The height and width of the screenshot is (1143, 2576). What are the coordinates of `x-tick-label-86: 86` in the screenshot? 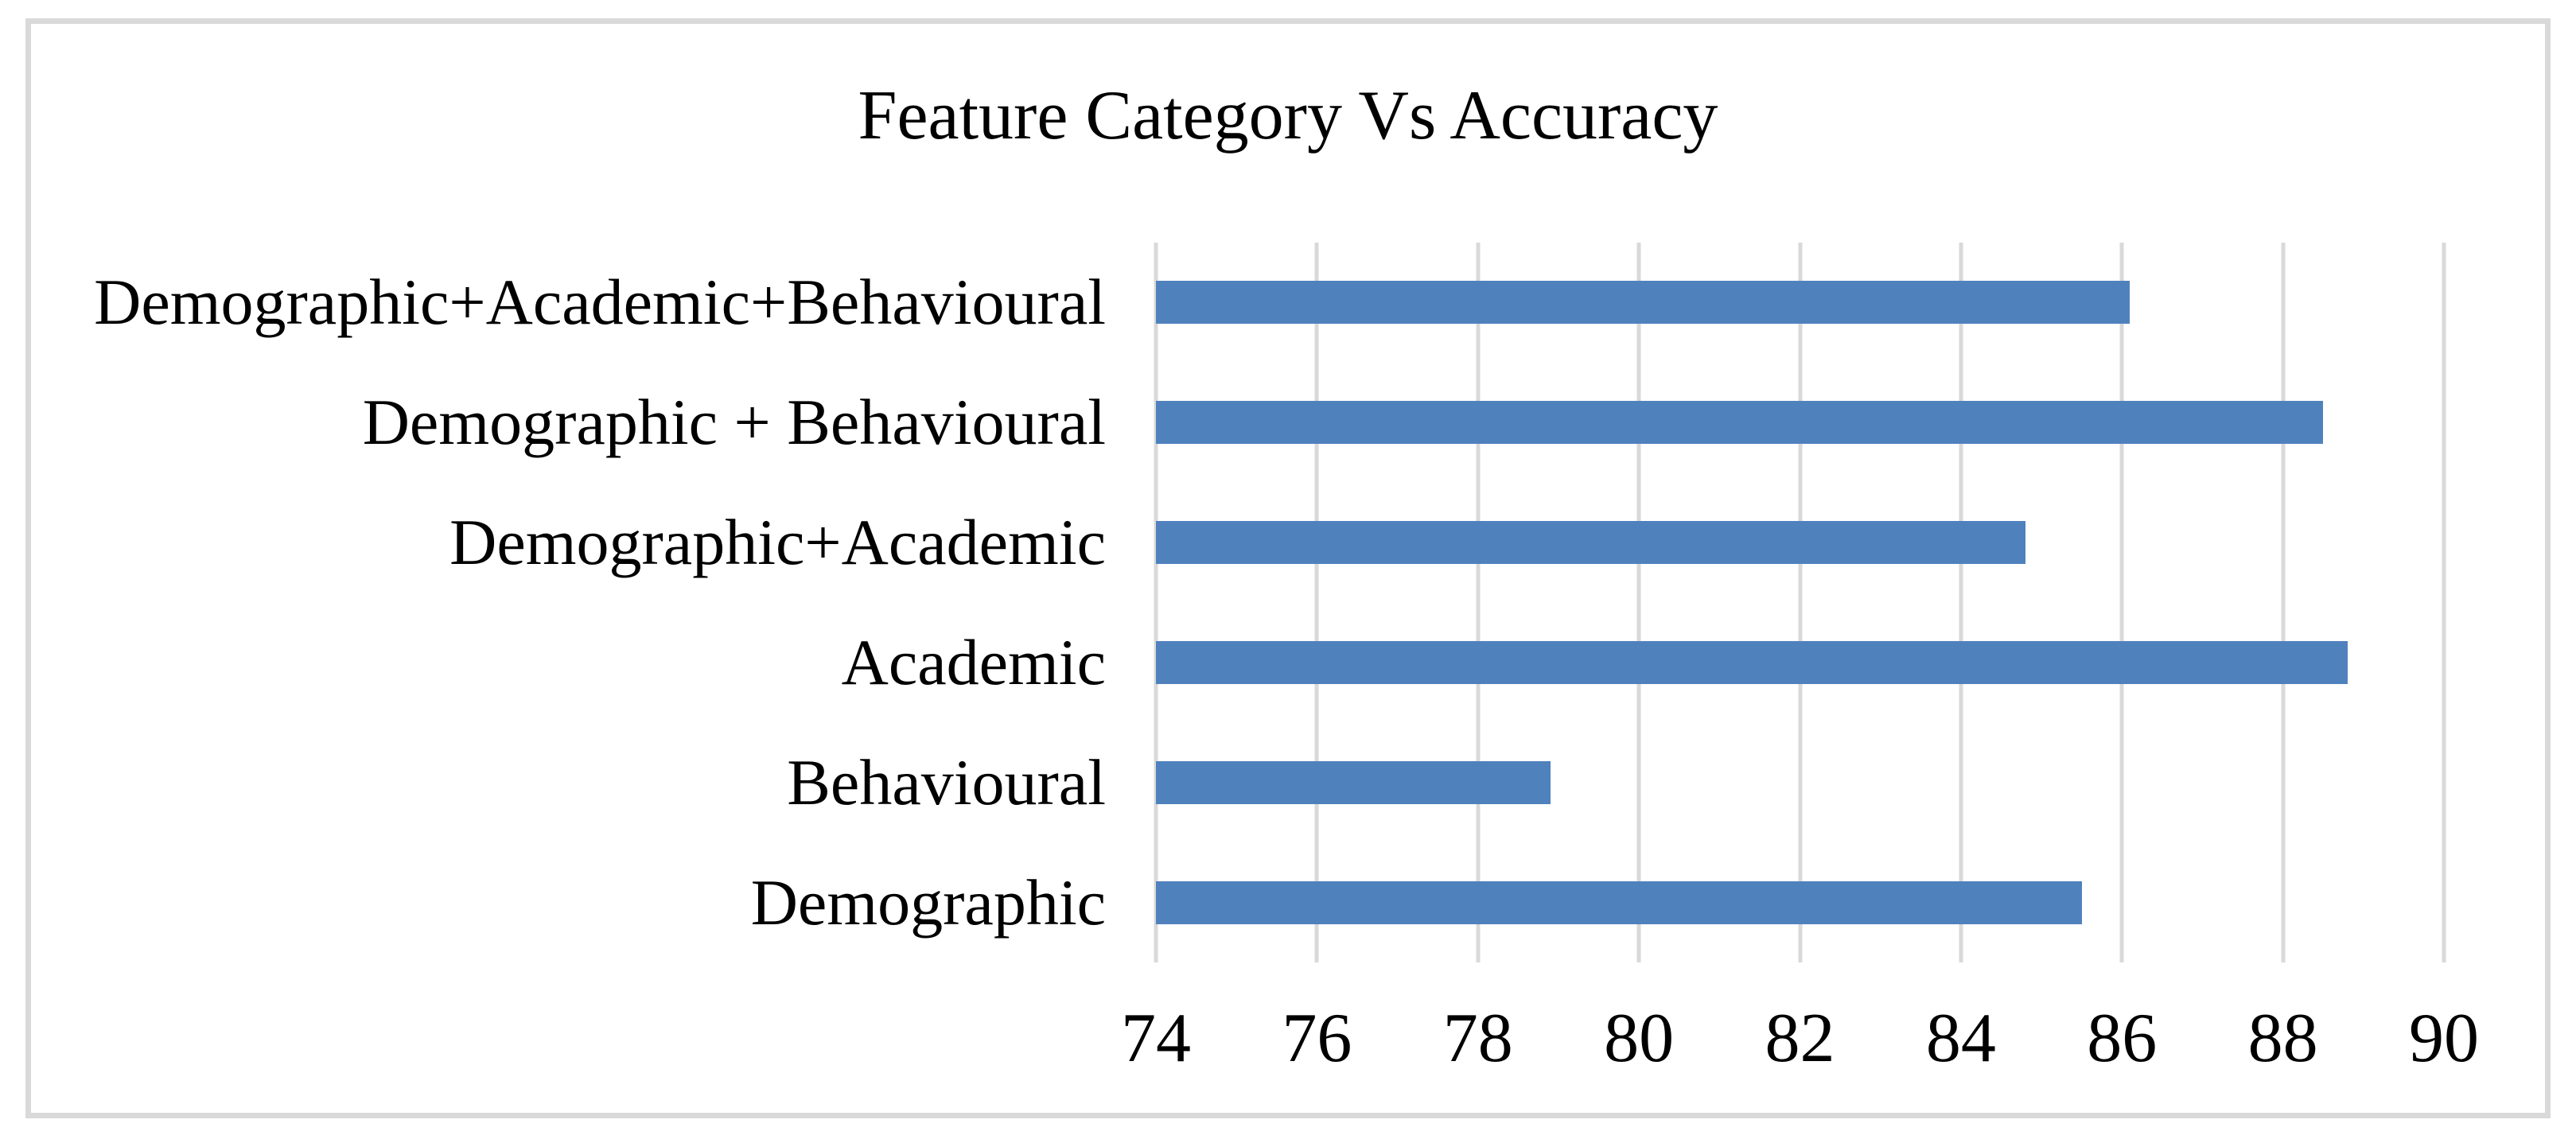 It's located at (2122, 1038).